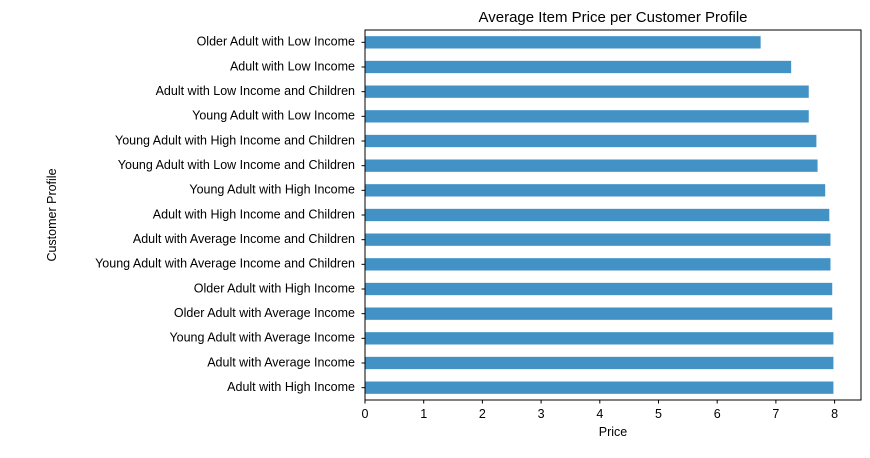 Image resolution: width=870 pixels, height=458 pixels. Describe the element at coordinates (365, 414) in the screenshot. I see `x-tick-label: 0` at that location.